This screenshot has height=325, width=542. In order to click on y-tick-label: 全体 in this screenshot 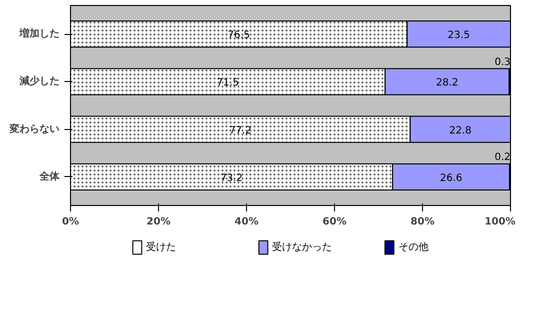, I will do `click(49, 176)`.